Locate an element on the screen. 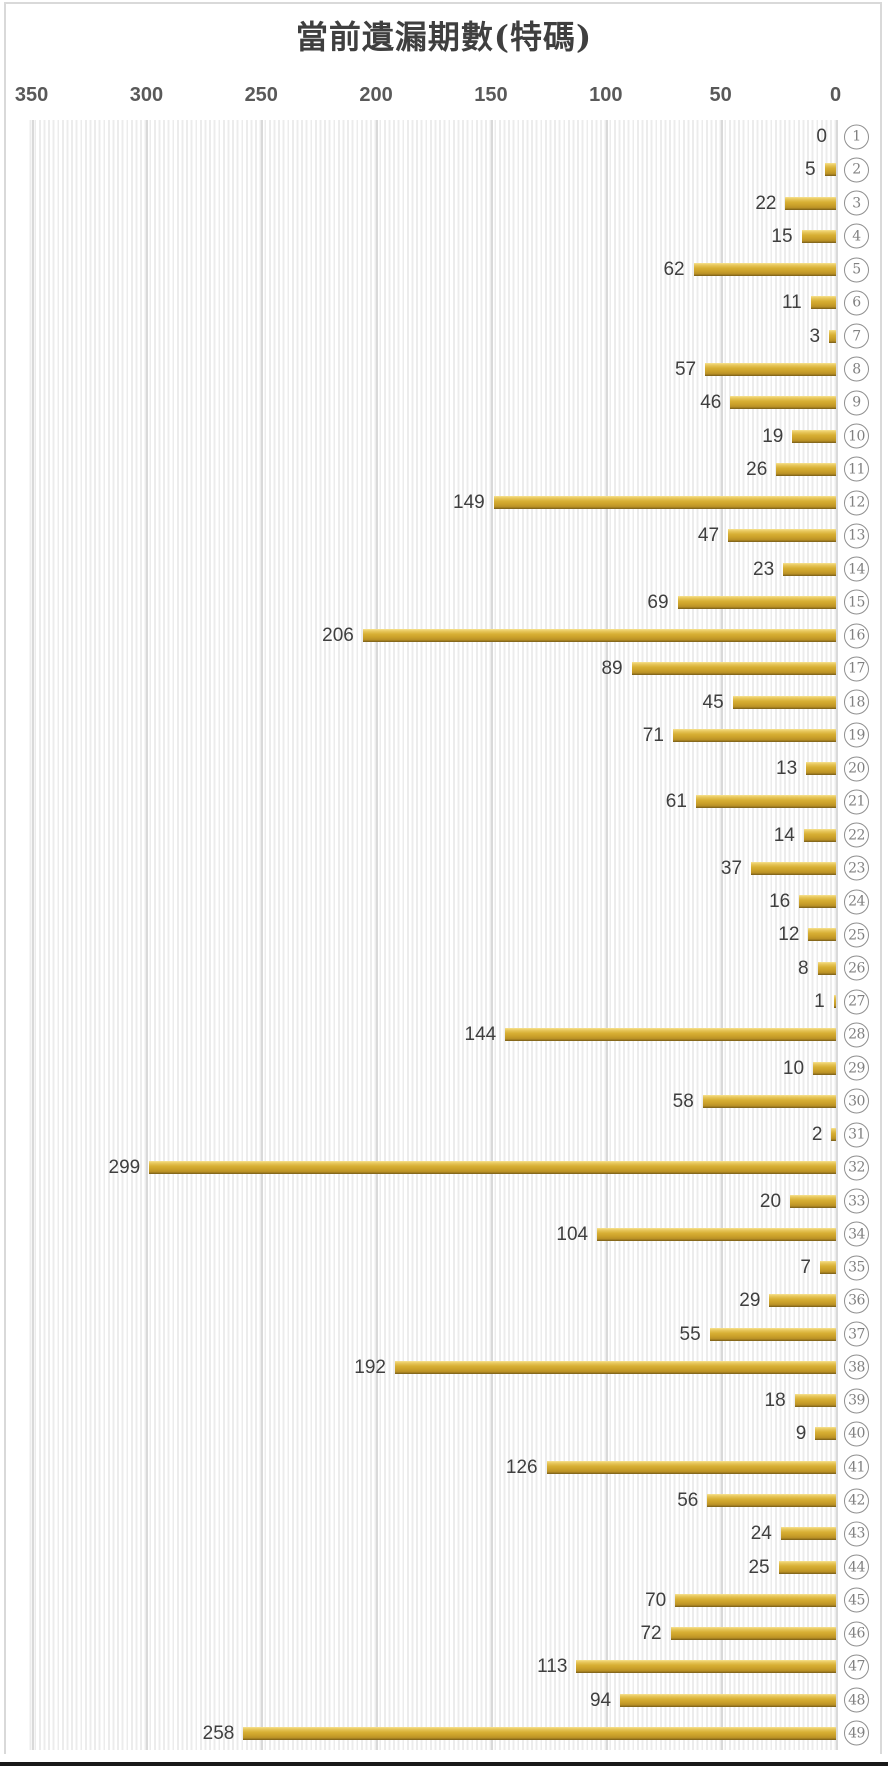  bar-row: 18 is located at coordinates (431, 1400).